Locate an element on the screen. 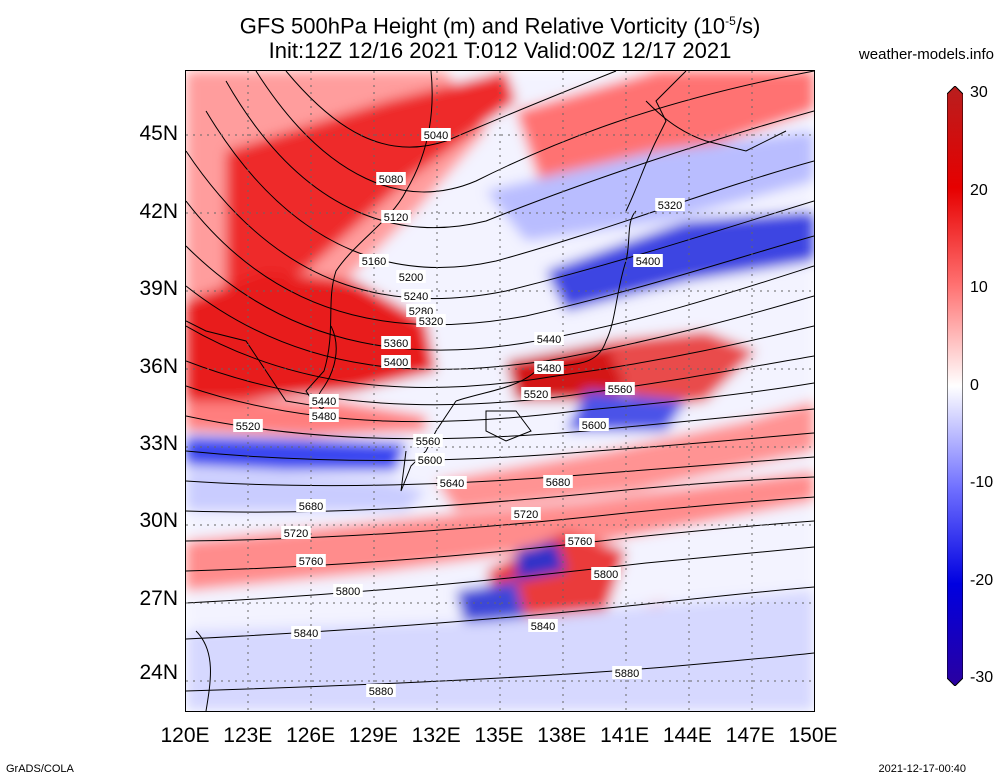 Image resolution: width=1000 pixels, height=779 pixels. colorbar-label: 20 is located at coordinates (979, 190).